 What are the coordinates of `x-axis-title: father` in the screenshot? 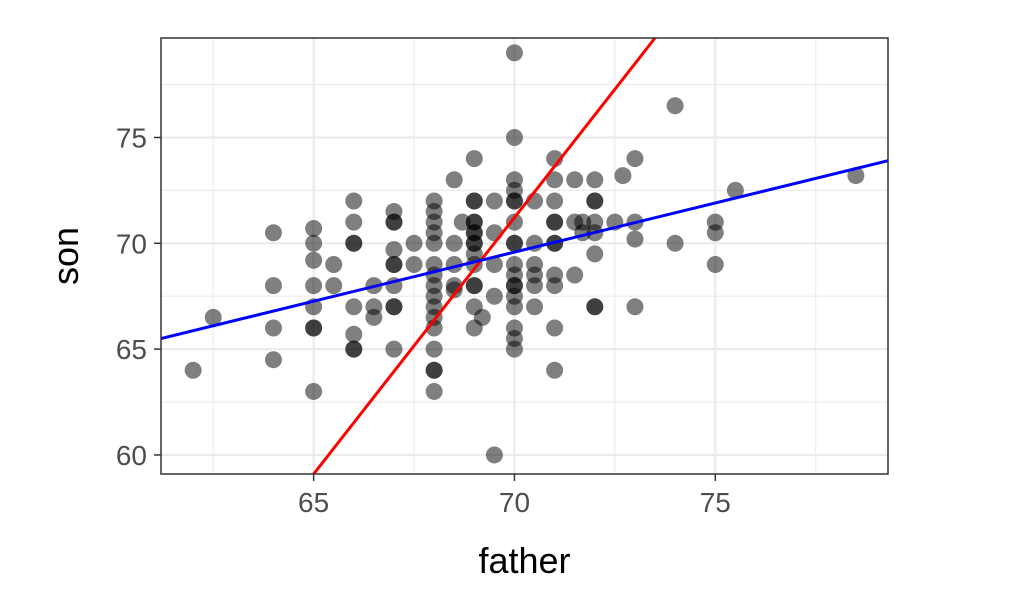 It's located at (524, 560).